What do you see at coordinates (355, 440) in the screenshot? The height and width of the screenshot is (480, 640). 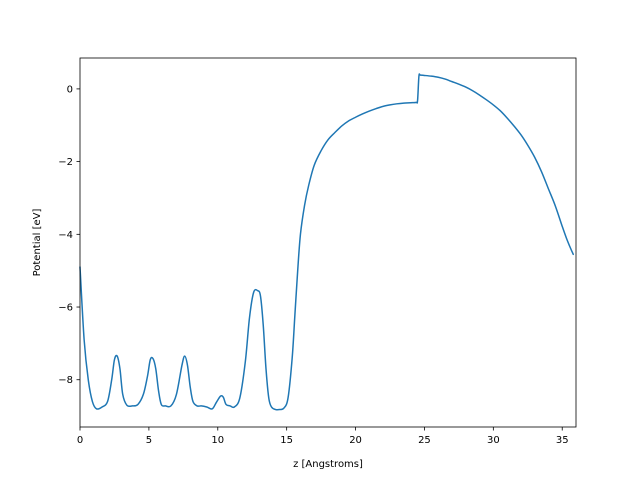 I see `x-tick-label: 20` at bounding box center [355, 440].